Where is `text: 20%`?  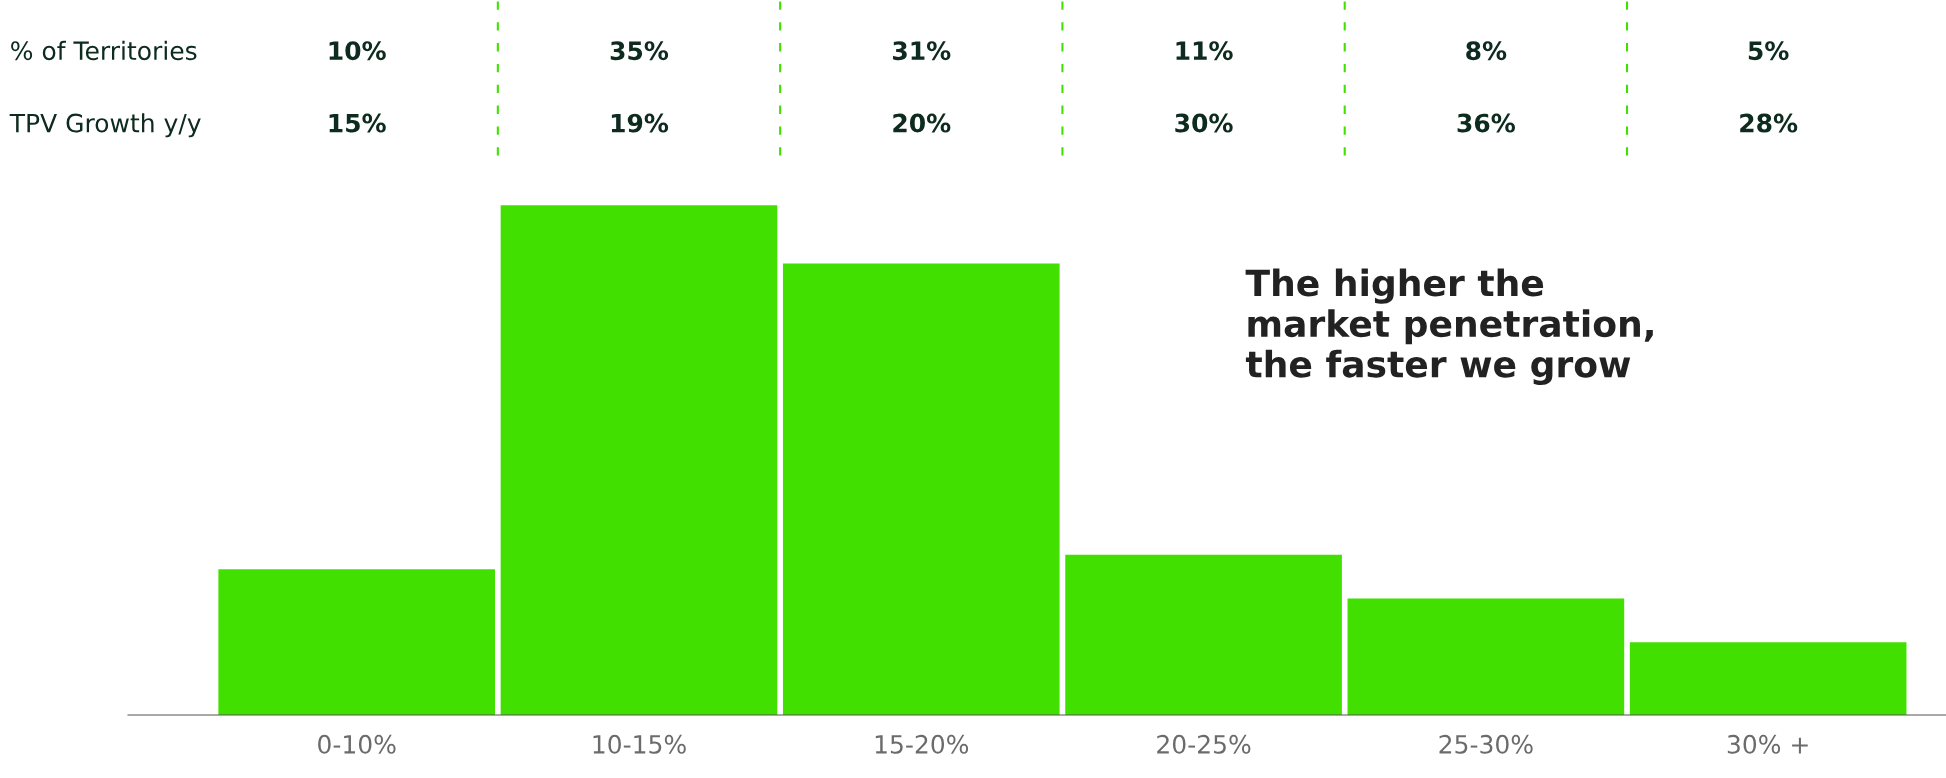 text: 20% is located at coordinates (922, 123).